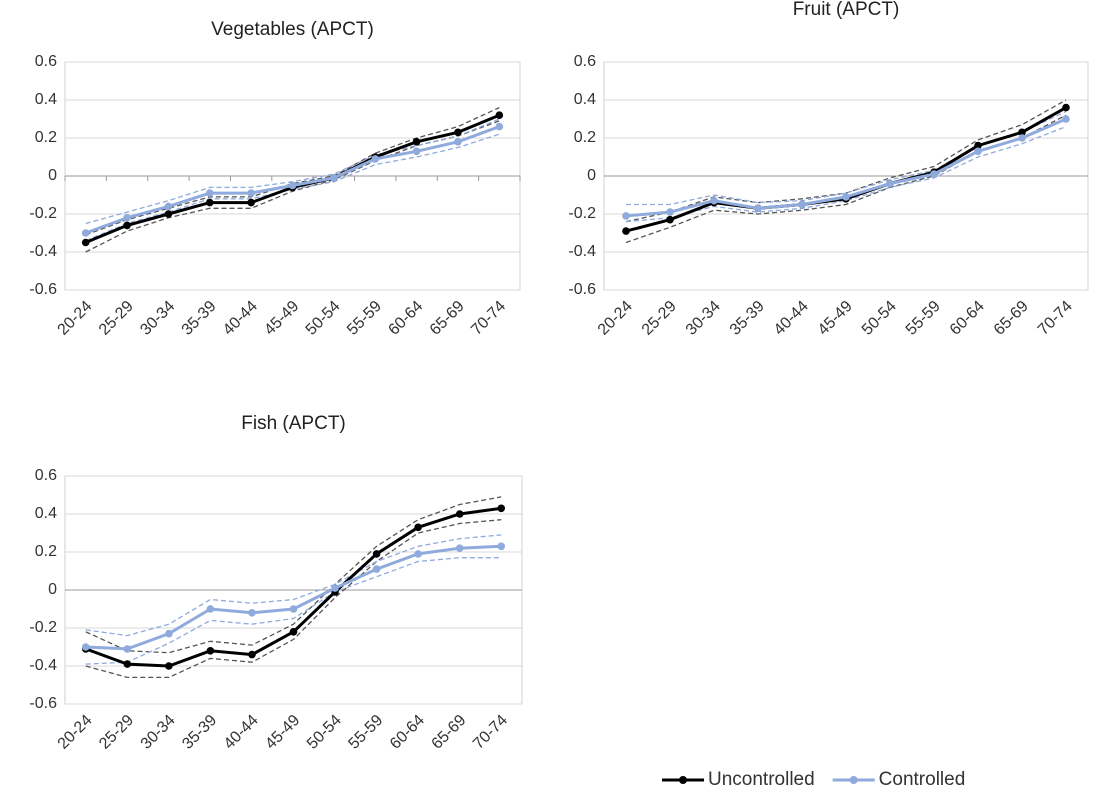 Image resolution: width=1094 pixels, height=800 pixels. I want to click on legend-label: Uncontrolled, so click(761, 779).